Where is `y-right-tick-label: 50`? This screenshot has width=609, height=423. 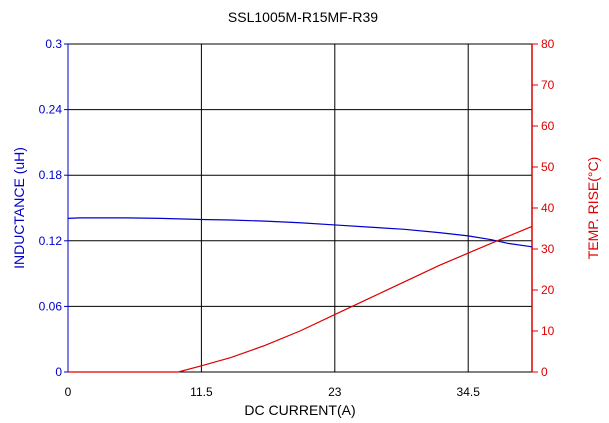
y-right-tick-label: 50 is located at coordinates (548, 167).